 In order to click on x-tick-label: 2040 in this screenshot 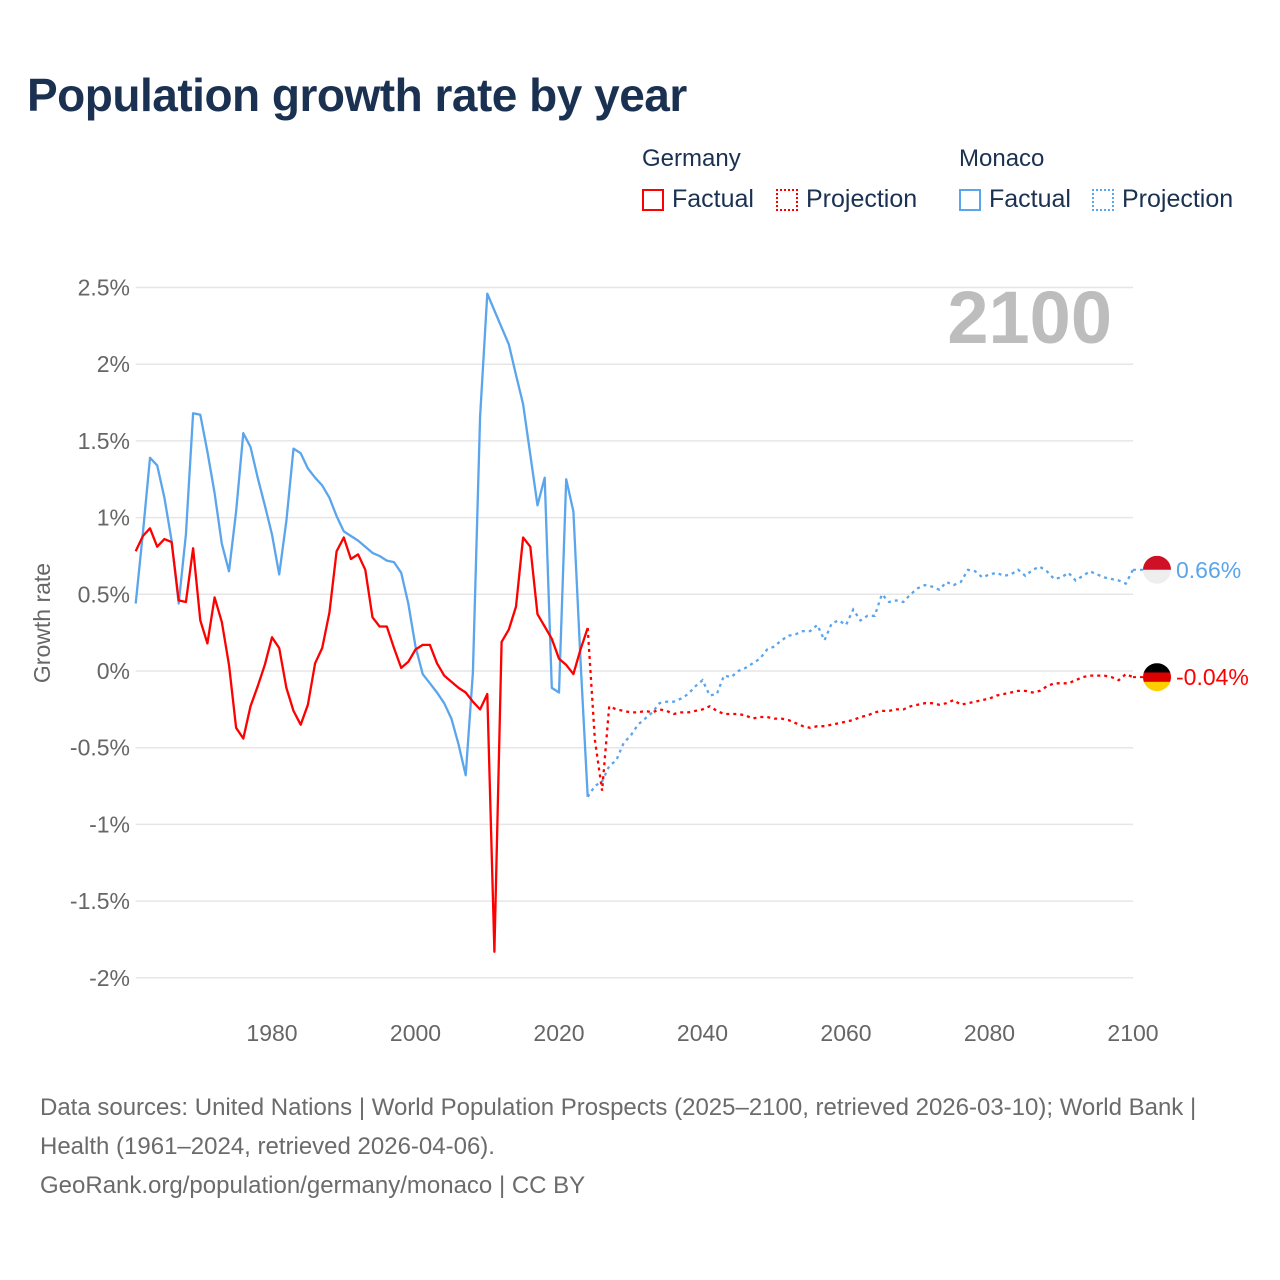, I will do `click(702, 1033)`.